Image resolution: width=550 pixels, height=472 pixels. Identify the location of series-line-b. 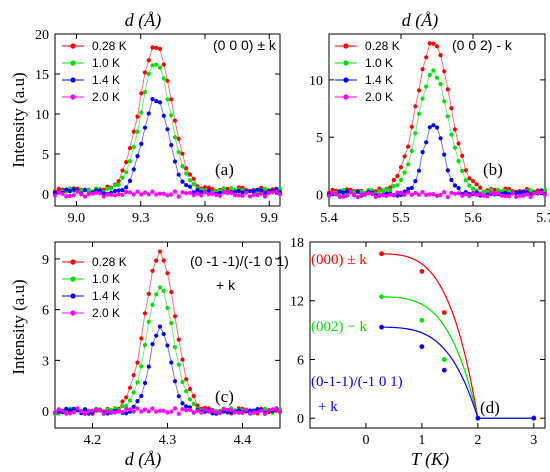
(437, 160).